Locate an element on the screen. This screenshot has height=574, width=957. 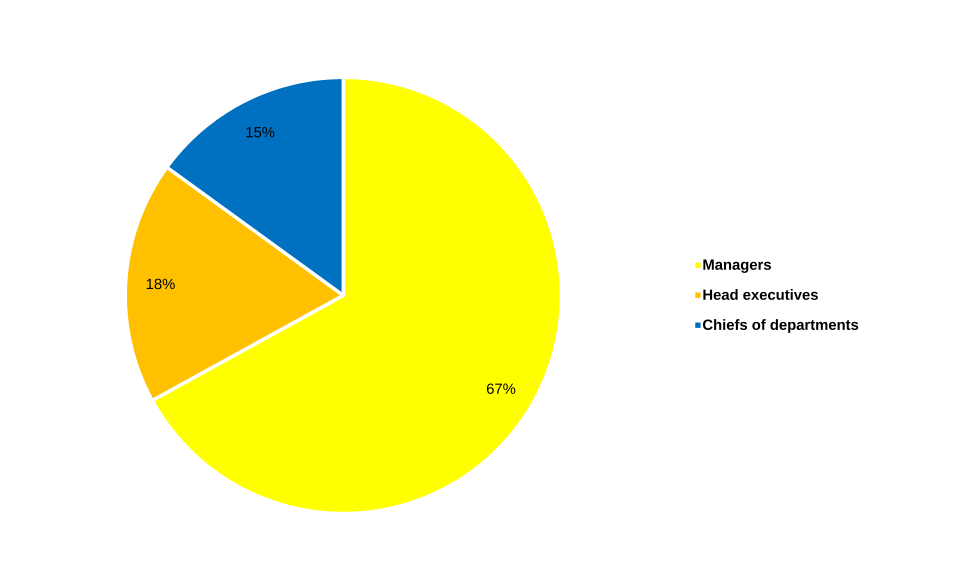
data-label: 67% is located at coordinates (501, 388).